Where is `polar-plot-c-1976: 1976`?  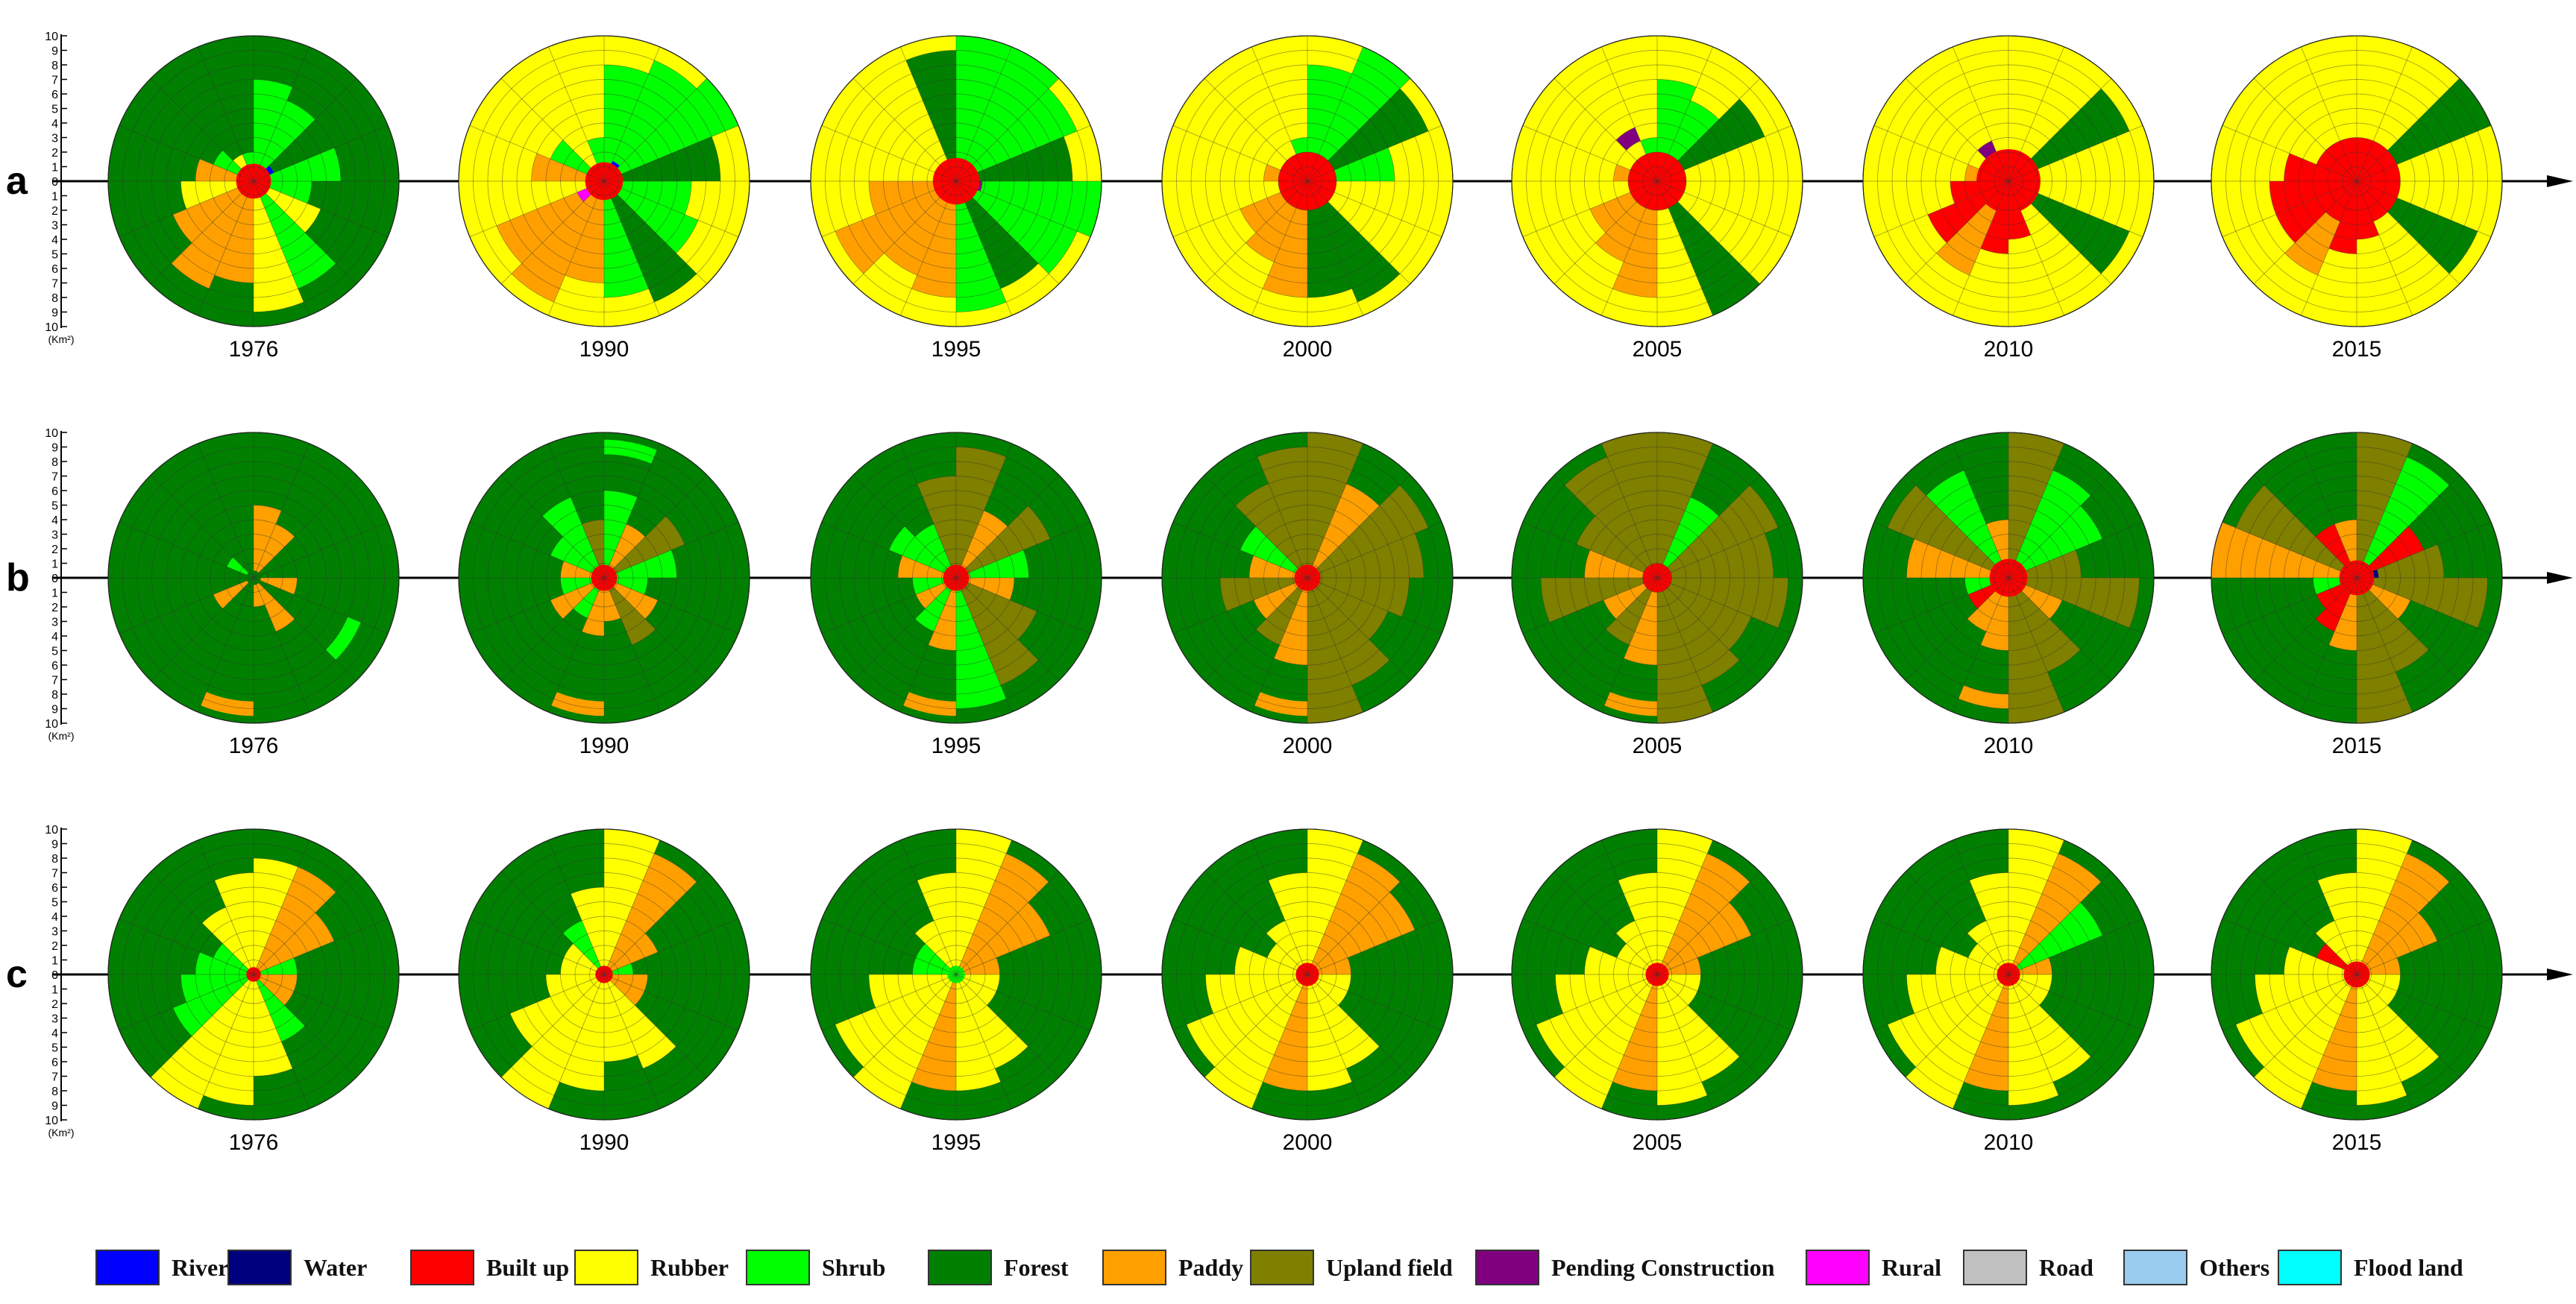 polar-plot-c-1976: 1976 is located at coordinates (254, 991).